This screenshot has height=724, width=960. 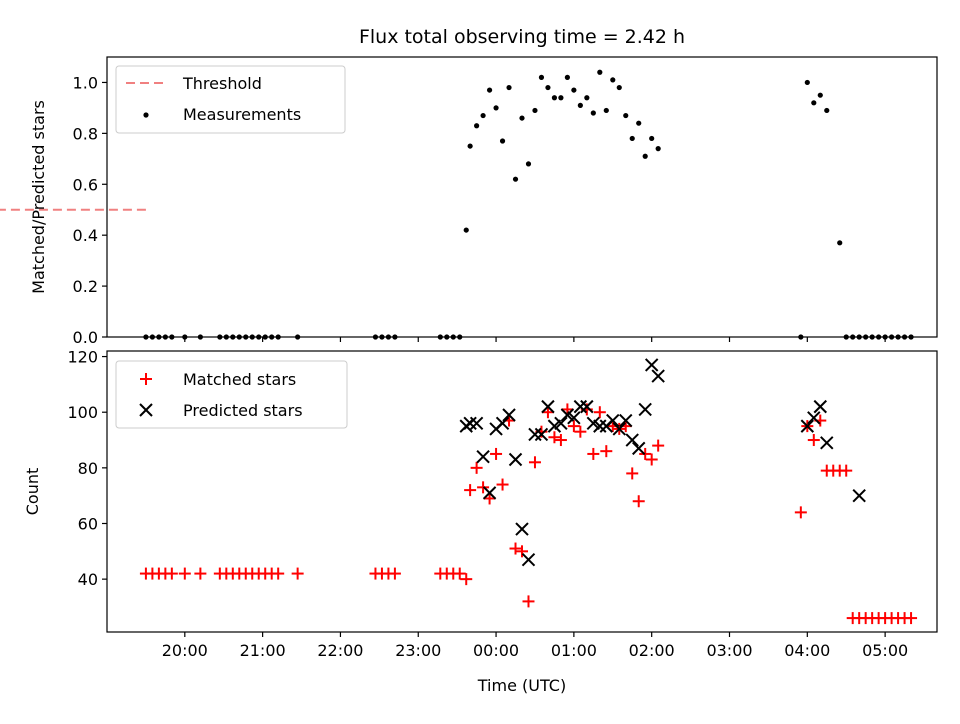 I want to click on legend-threshold-label: Threshold, so click(x=222, y=83).